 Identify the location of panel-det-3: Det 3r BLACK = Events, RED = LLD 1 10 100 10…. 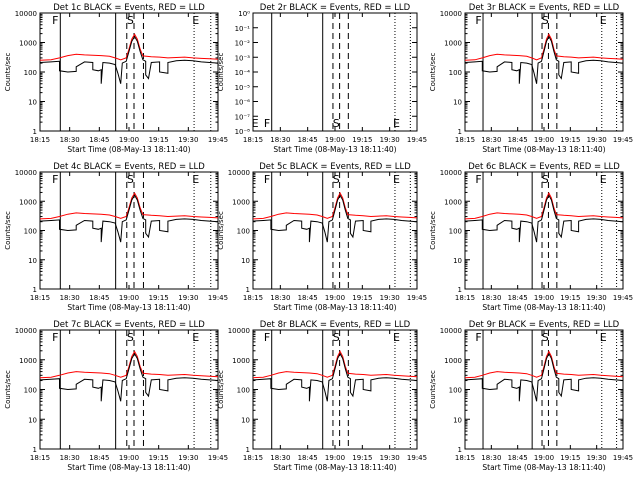
(531, 78).